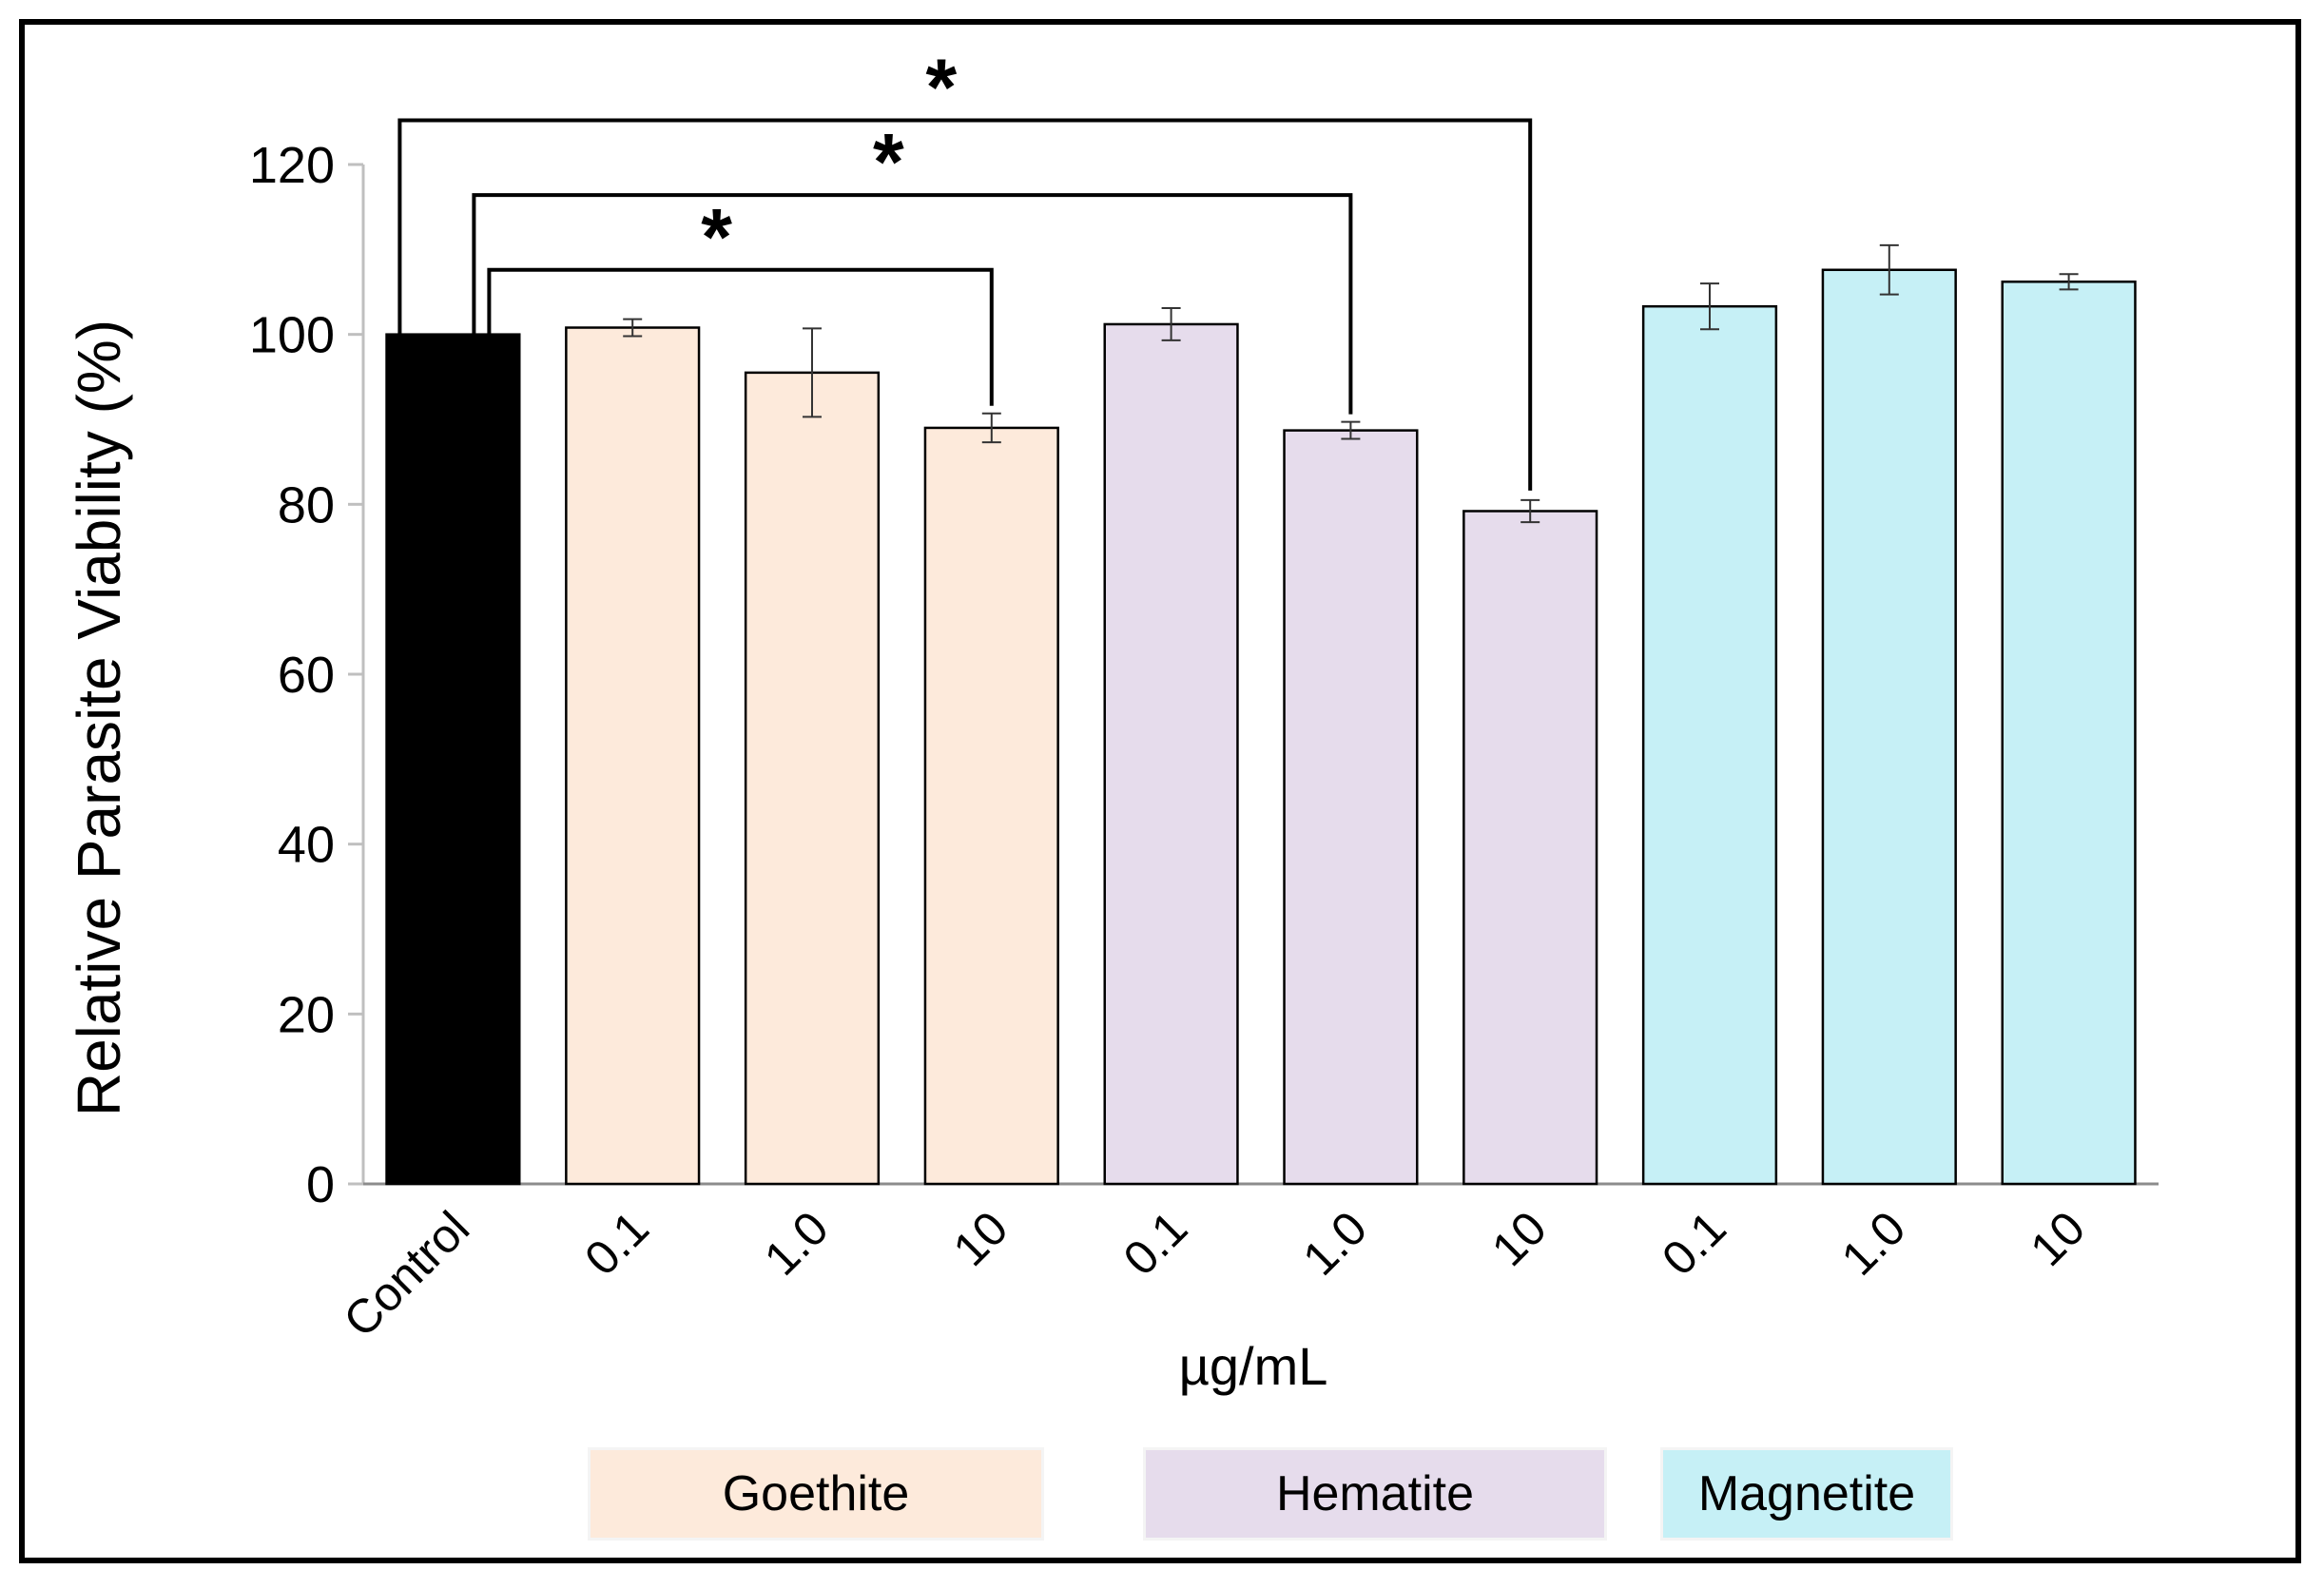  I want to click on y-tick-label-40: 40, so click(306, 845).